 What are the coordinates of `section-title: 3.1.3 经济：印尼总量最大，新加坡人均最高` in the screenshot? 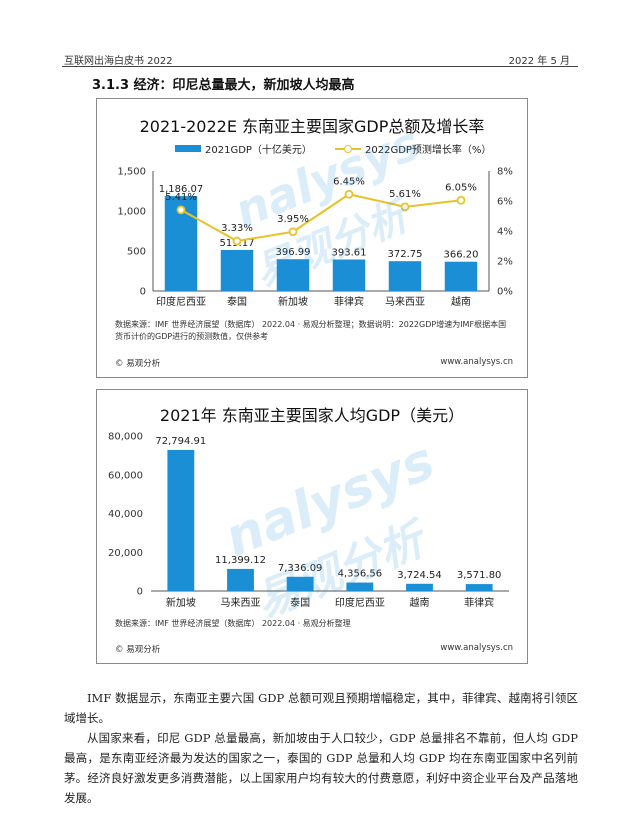 It's located at (223, 85).